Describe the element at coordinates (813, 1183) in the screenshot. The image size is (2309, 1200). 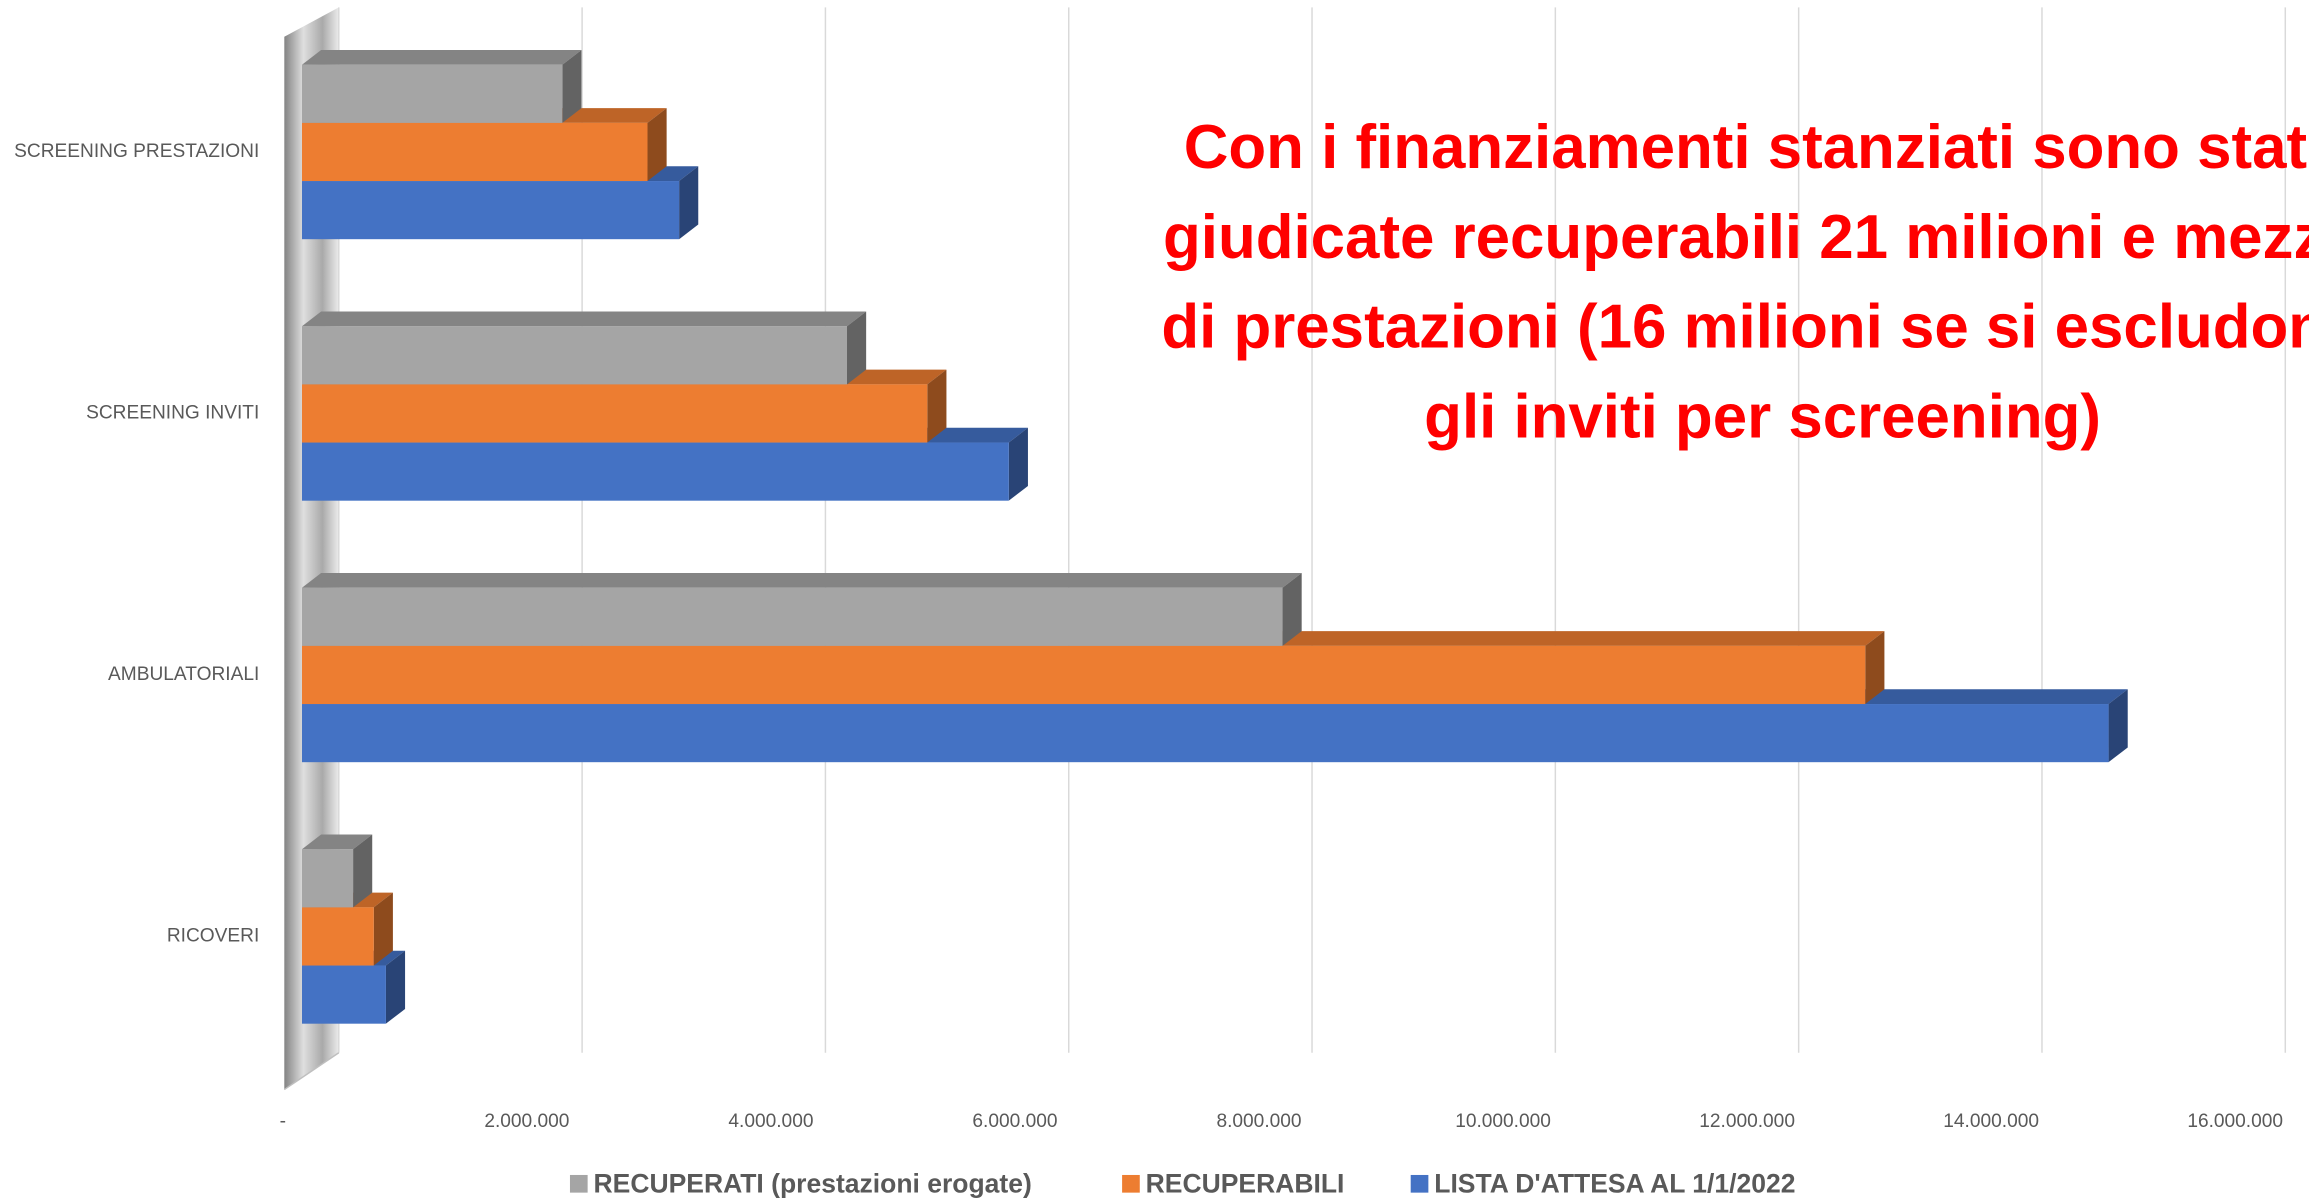
I see `legend-label: RECUPERATI (prestazioni erogate)` at that location.